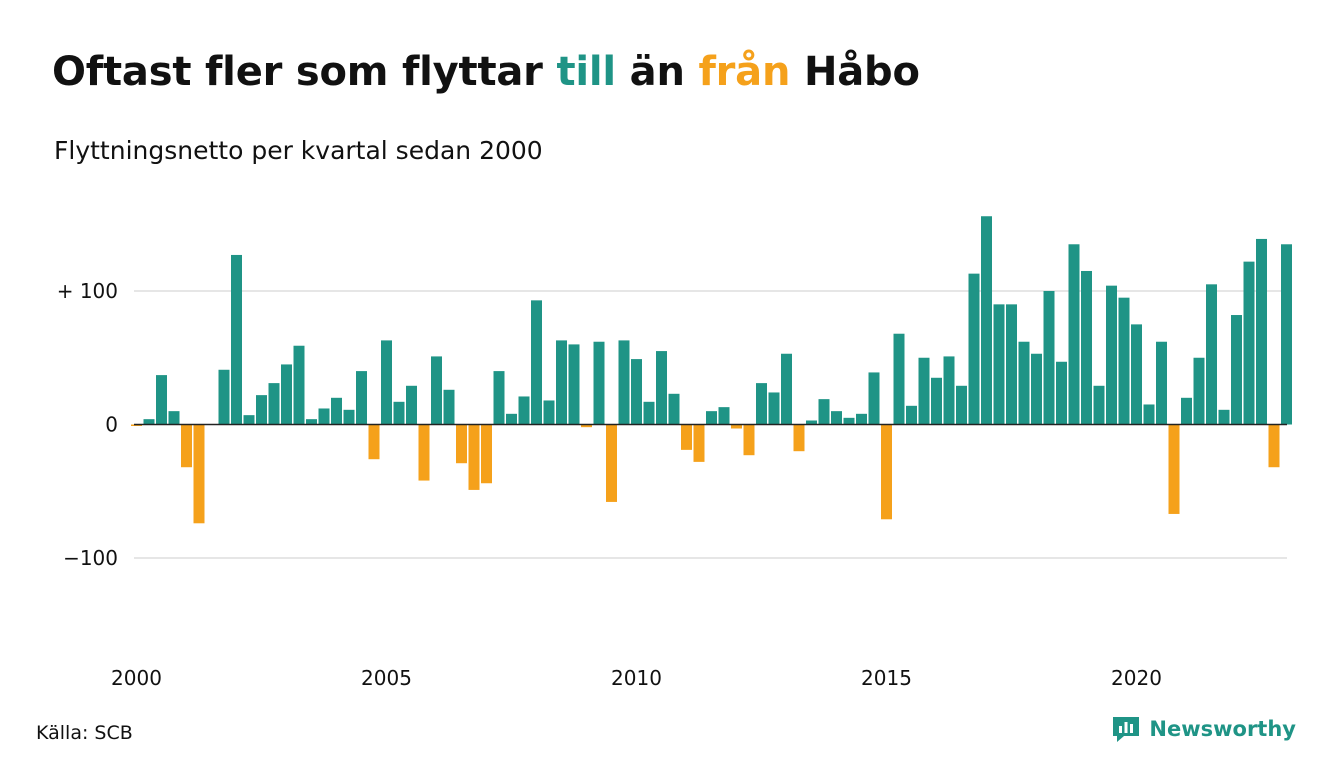 This screenshot has width=1340, height=780. What do you see at coordinates (411, 405) in the screenshot?
I see `bar: 2005 K3: 29` at bounding box center [411, 405].